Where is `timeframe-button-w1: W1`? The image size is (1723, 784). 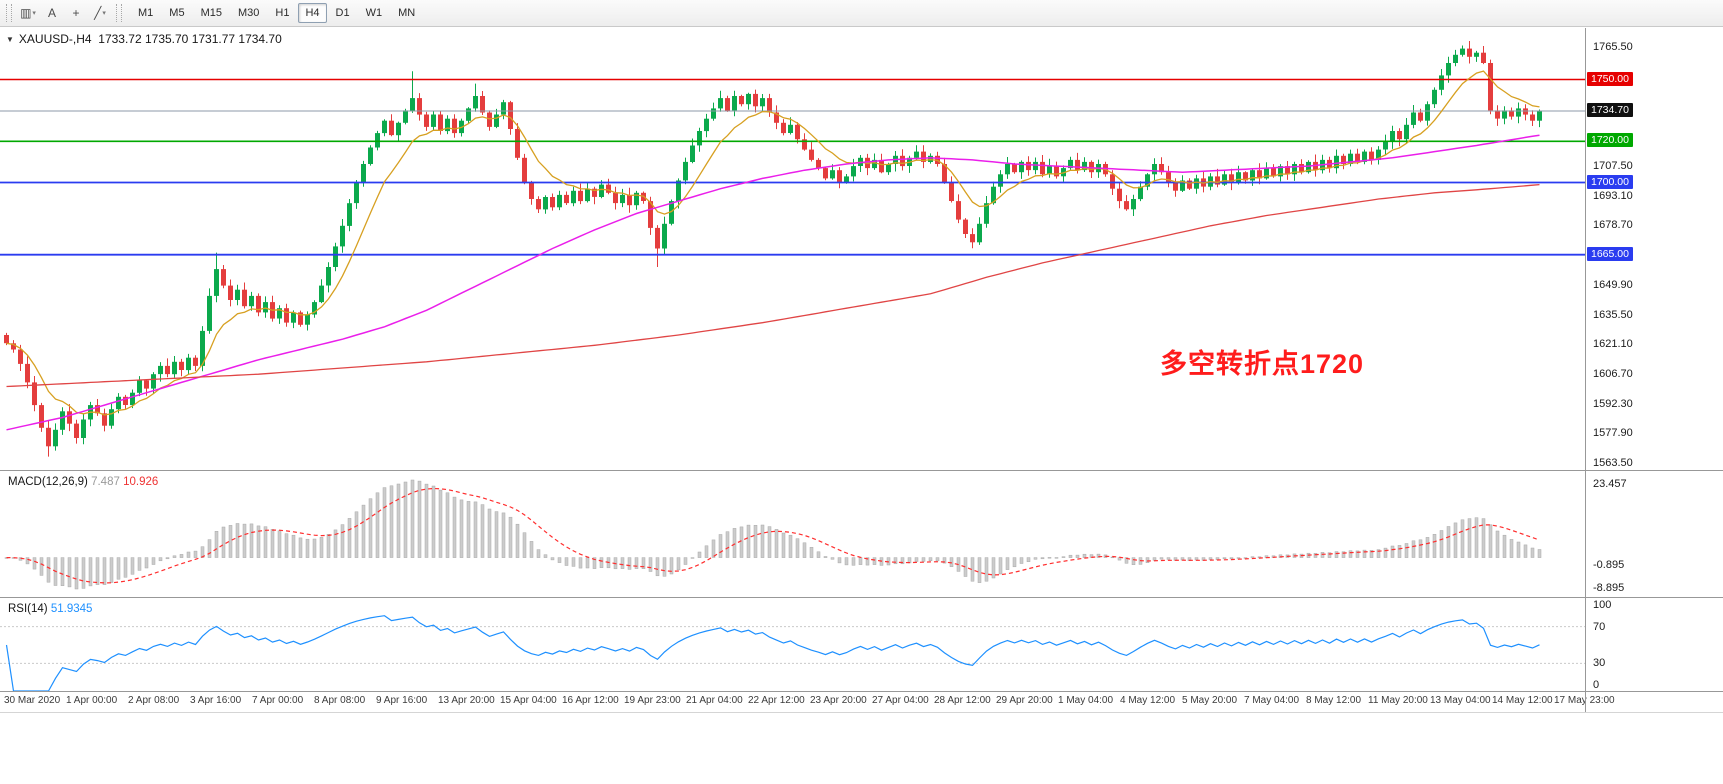
timeframe-button-w1: W1 is located at coordinates (374, 13).